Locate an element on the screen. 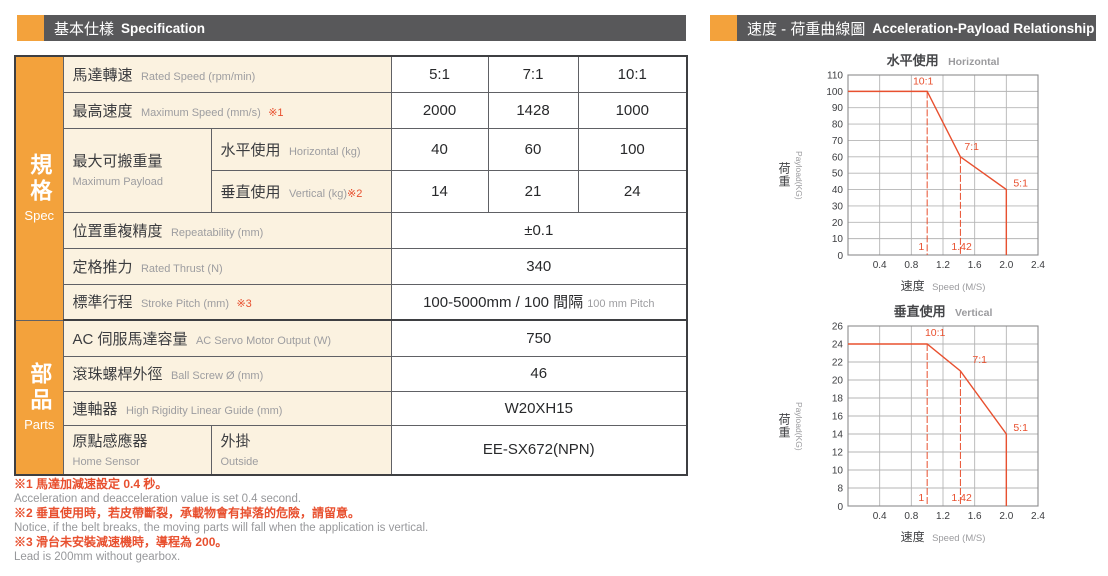 This screenshot has width=1108, height=576. row-label-payload-horizontal: 水平使用 Horizontal (kg) is located at coordinates (301, 149).